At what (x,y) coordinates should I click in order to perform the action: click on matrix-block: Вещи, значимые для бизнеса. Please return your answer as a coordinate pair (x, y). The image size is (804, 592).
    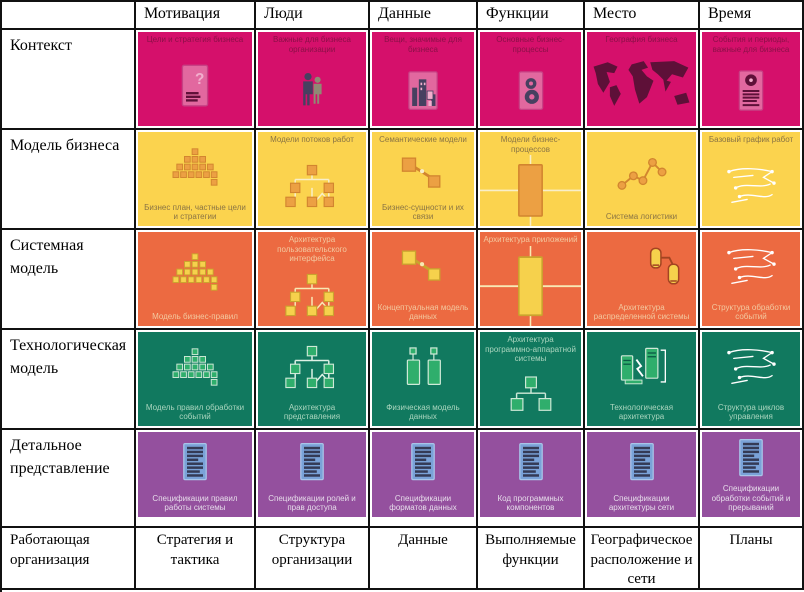
    Looking at the image, I should click on (423, 79).